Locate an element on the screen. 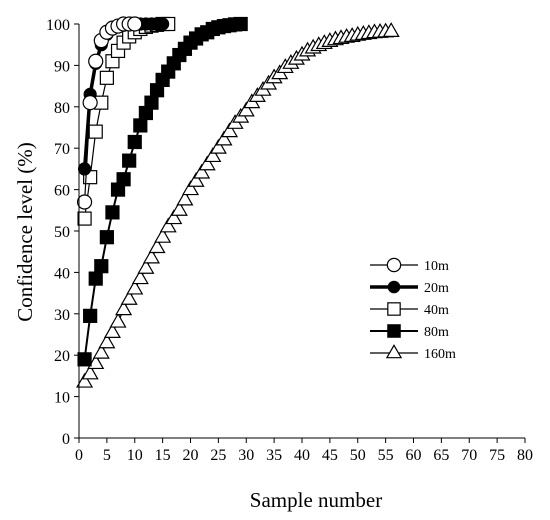 Image resolution: width=550 pixels, height=520 pixels. legend-label: 20m is located at coordinates (436, 288).